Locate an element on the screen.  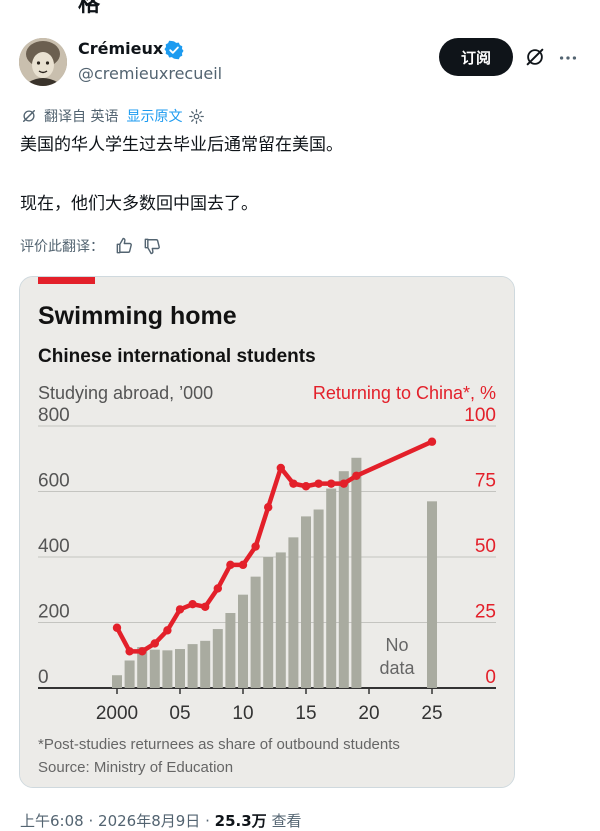
previous-post-fragment: 格 is located at coordinates (89, 8).